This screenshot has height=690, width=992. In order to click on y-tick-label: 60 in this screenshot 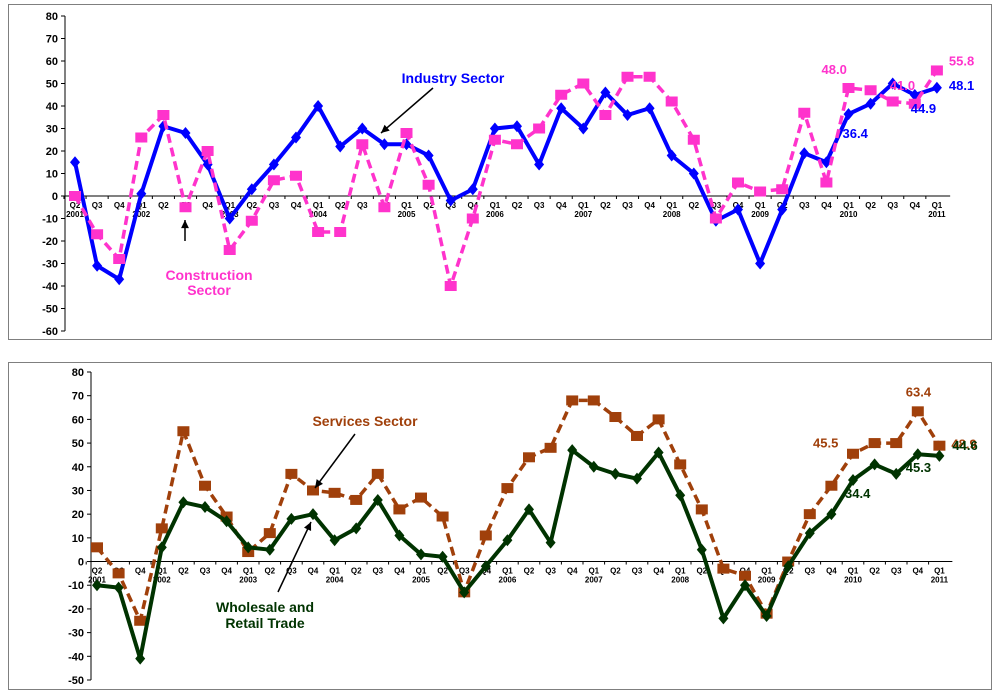, I will do `click(52, 62)`.